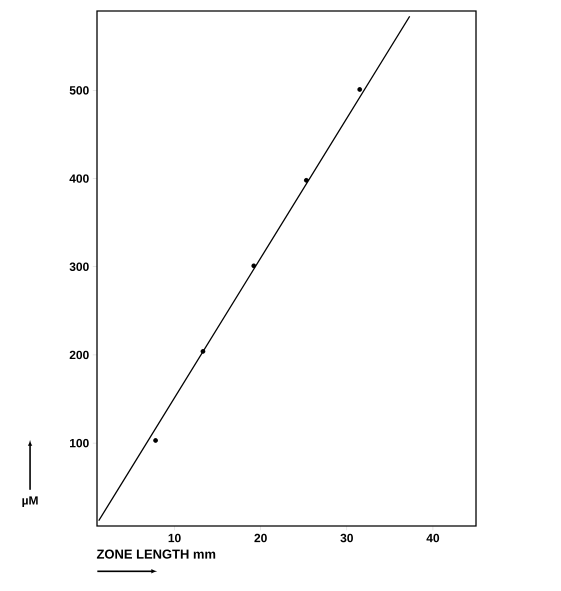 Image resolution: width=561 pixels, height=591 pixels. What do you see at coordinates (174, 538) in the screenshot?
I see `x-tick-label: 10` at bounding box center [174, 538].